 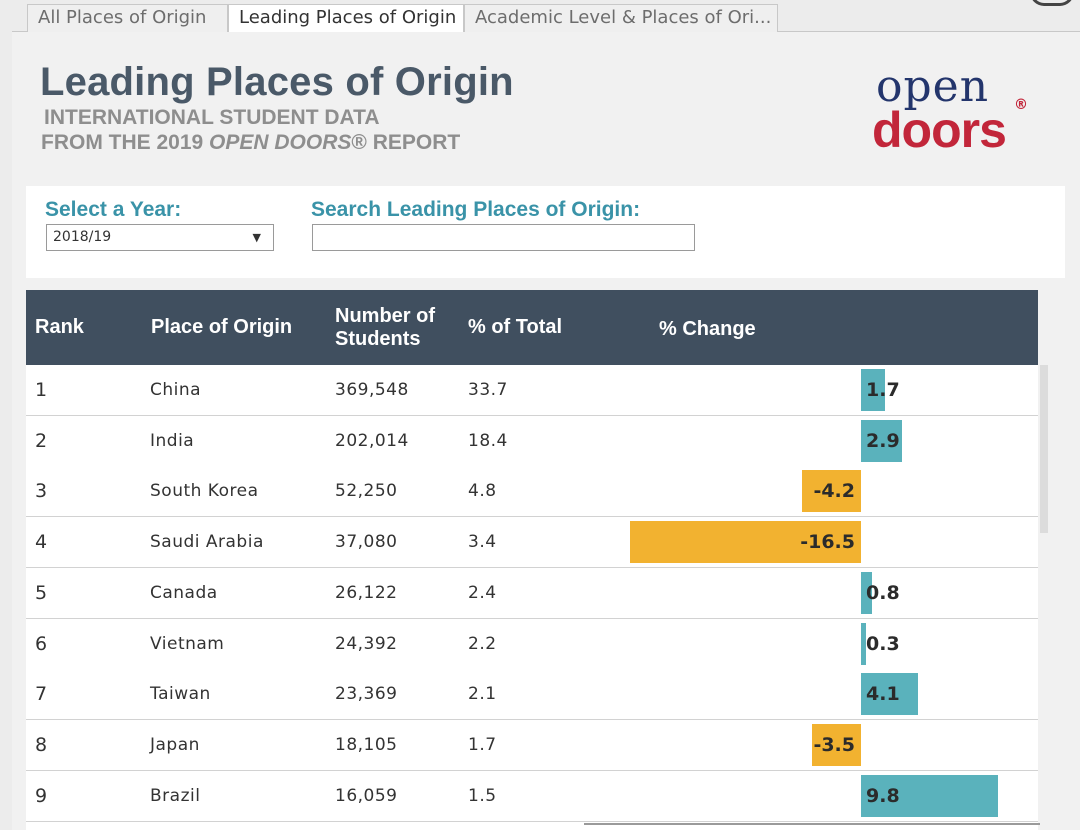 I want to click on page-subtitle: INTERNATIONAL STUDENT DATA, so click(x=212, y=117).